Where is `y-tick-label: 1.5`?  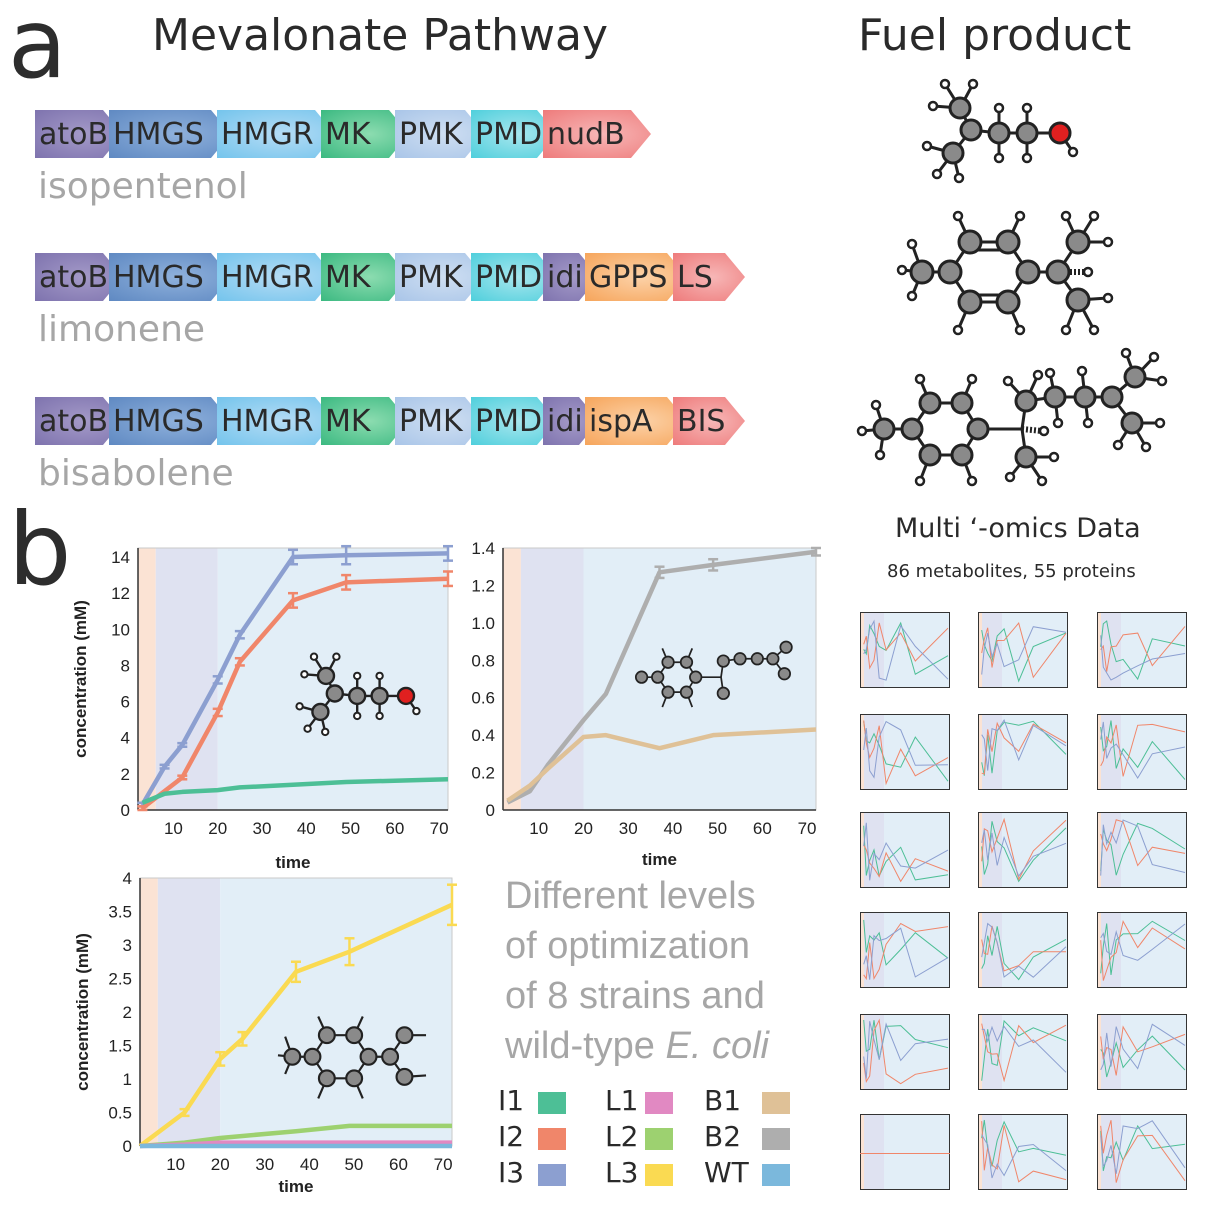 y-tick-label: 1.5 is located at coordinates (120, 1046).